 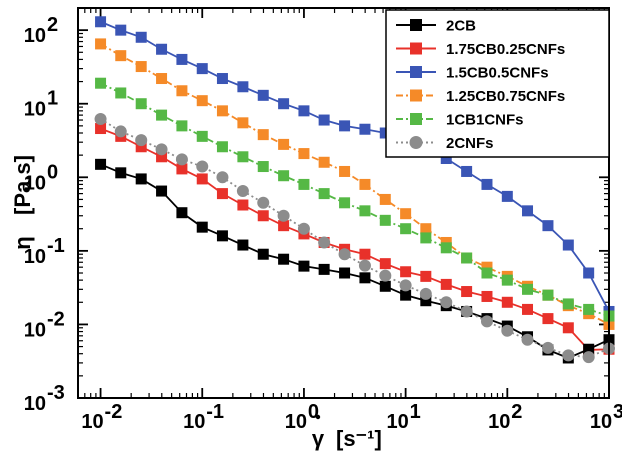 I want to click on x-tick-exponent: -2, so click(x=114, y=412).